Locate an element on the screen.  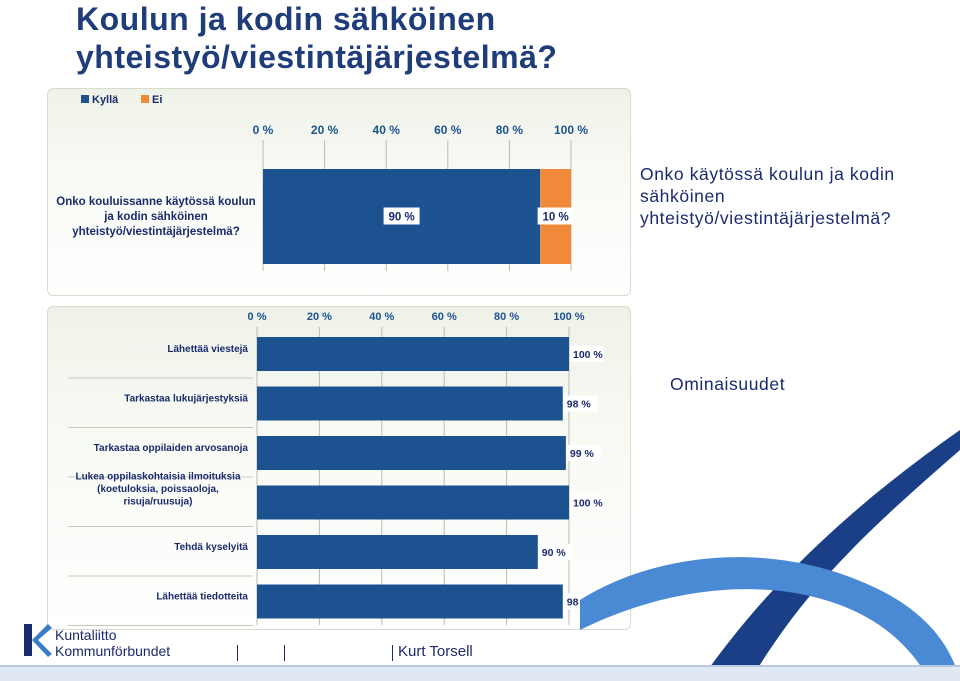
footer-band-light is located at coordinates (480, 674).